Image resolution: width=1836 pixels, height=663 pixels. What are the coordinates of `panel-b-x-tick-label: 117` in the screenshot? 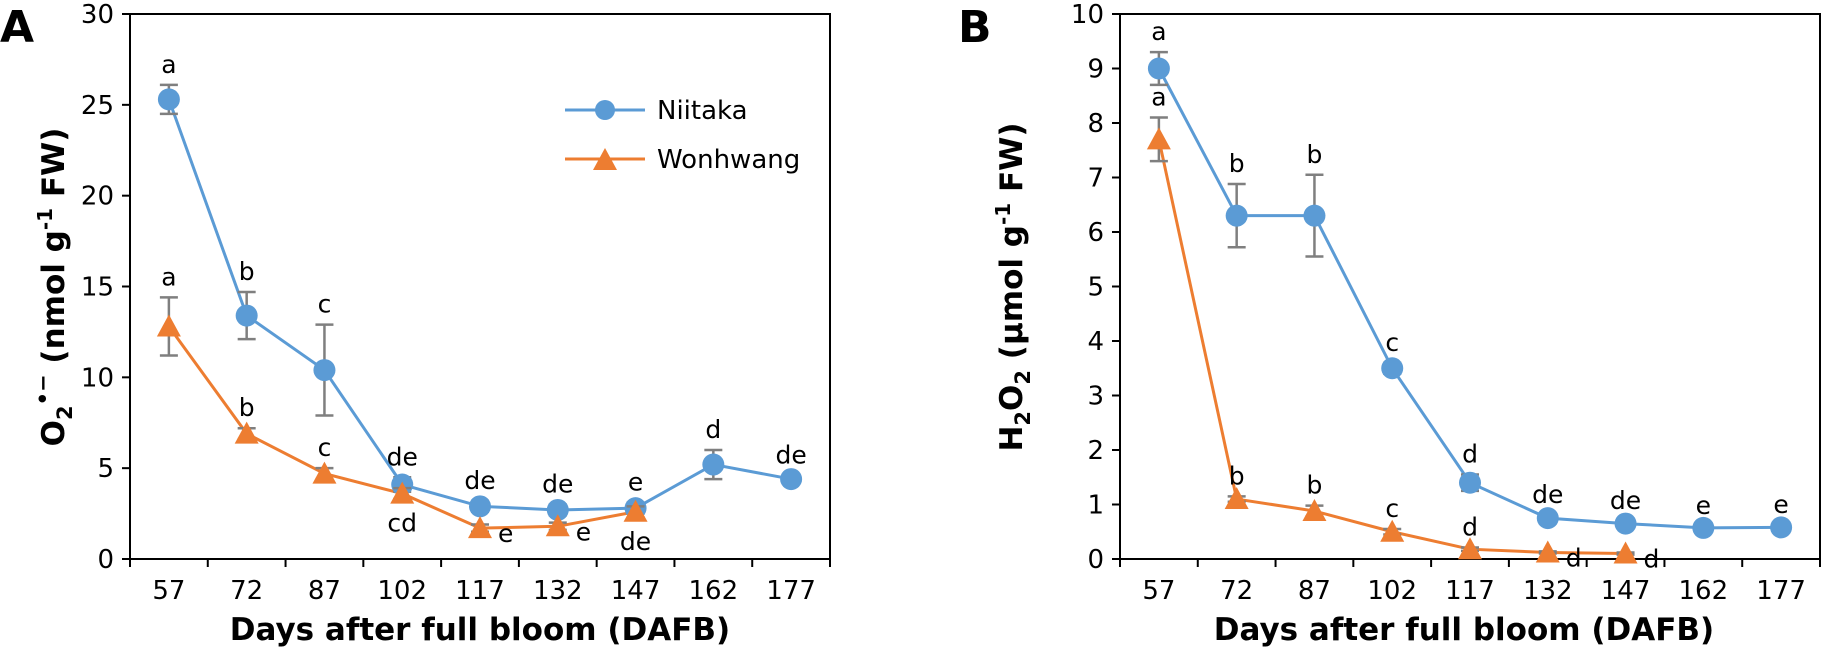 It's located at (1470, 591).